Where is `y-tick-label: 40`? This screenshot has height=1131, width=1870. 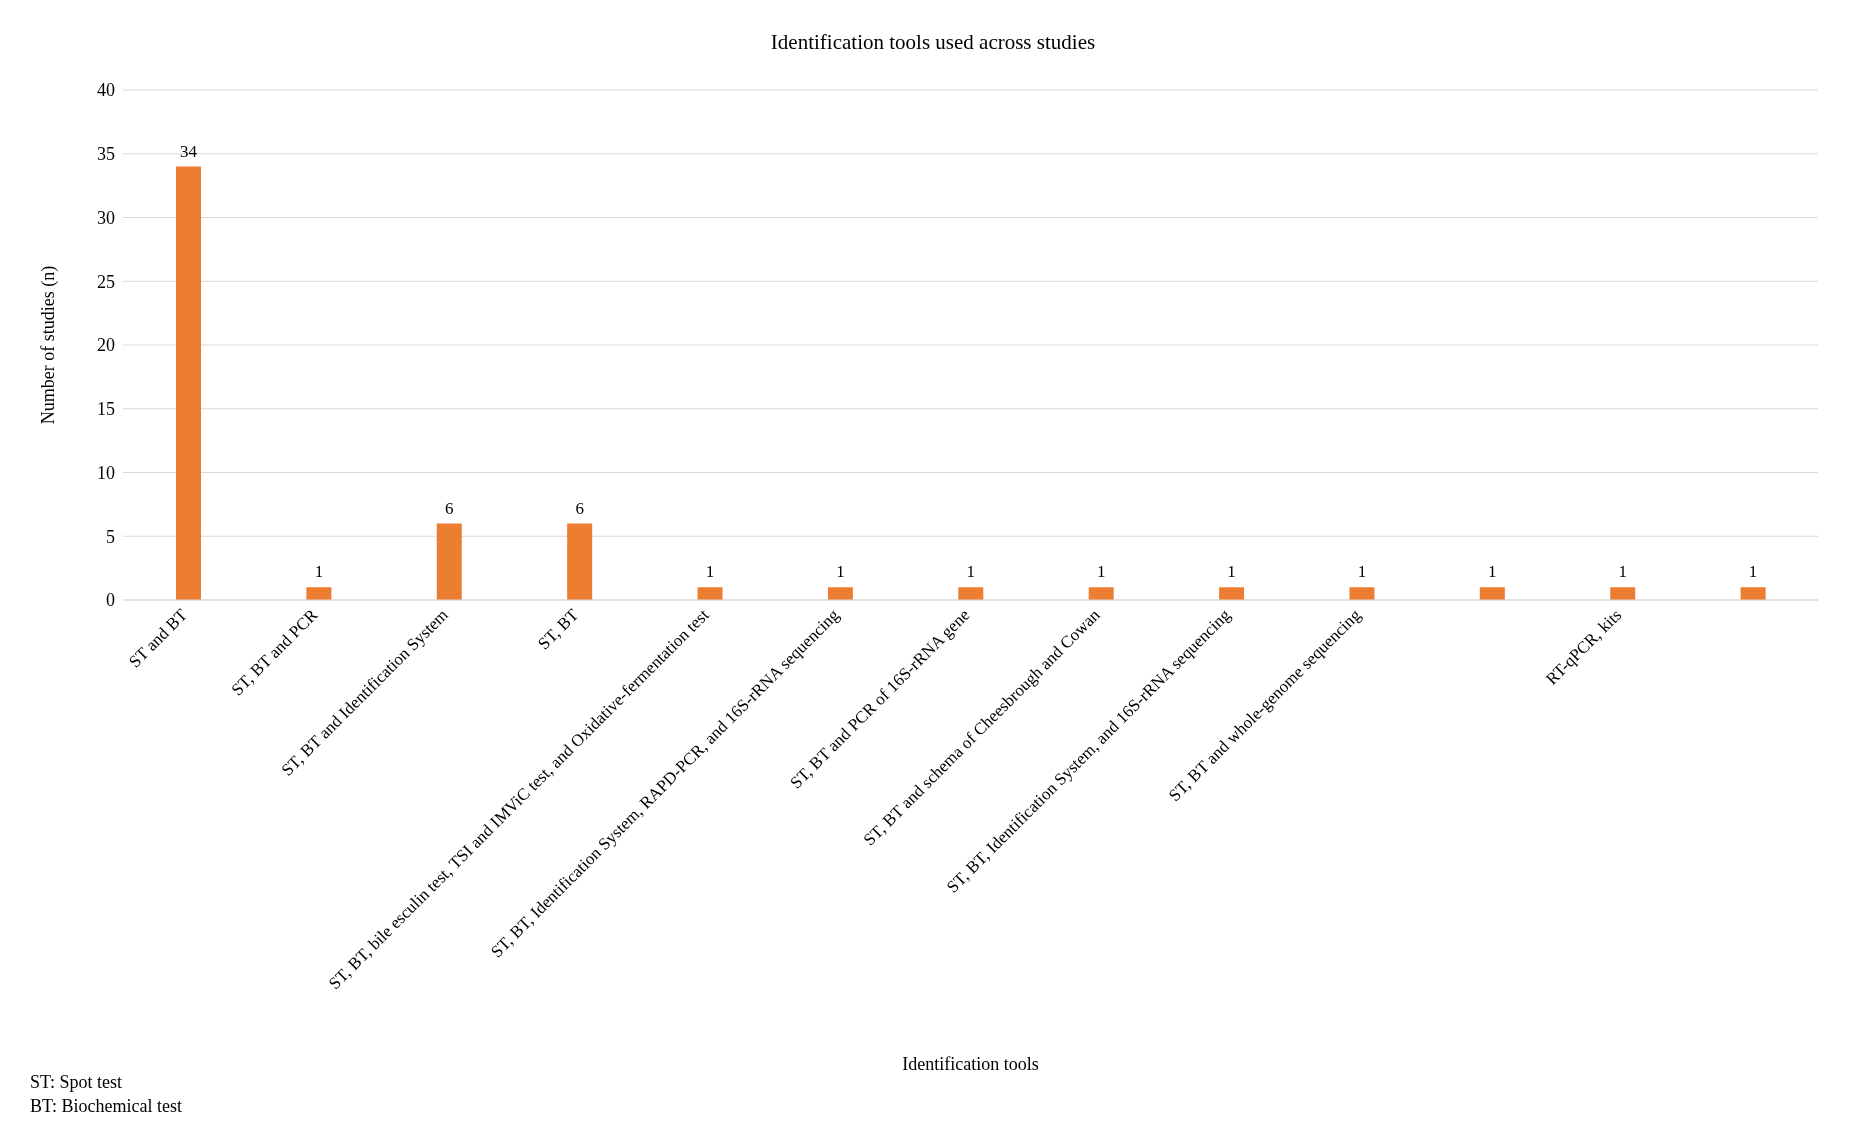
y-tick-label: 40 is located at coordinates (106, 90).